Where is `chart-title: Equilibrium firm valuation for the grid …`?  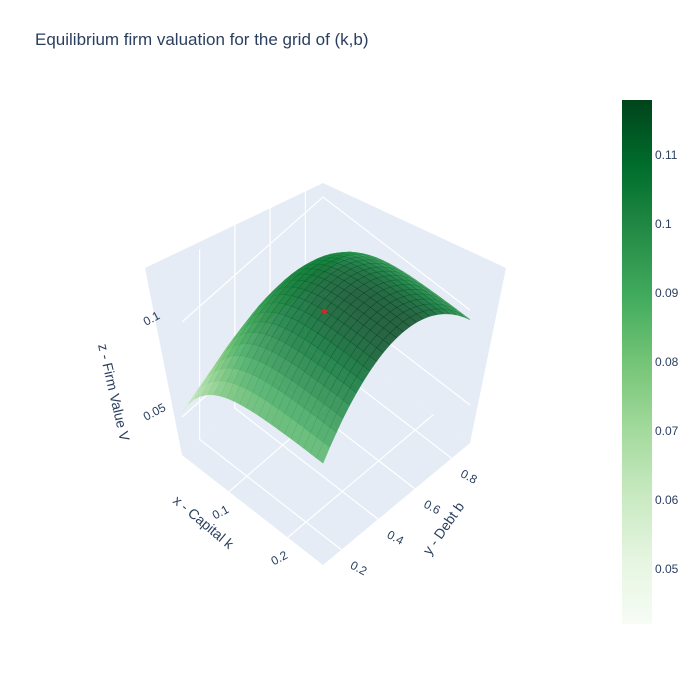 chart-title: Equilibrium firm valuation for the grid … is located at coordinates (202, 39).